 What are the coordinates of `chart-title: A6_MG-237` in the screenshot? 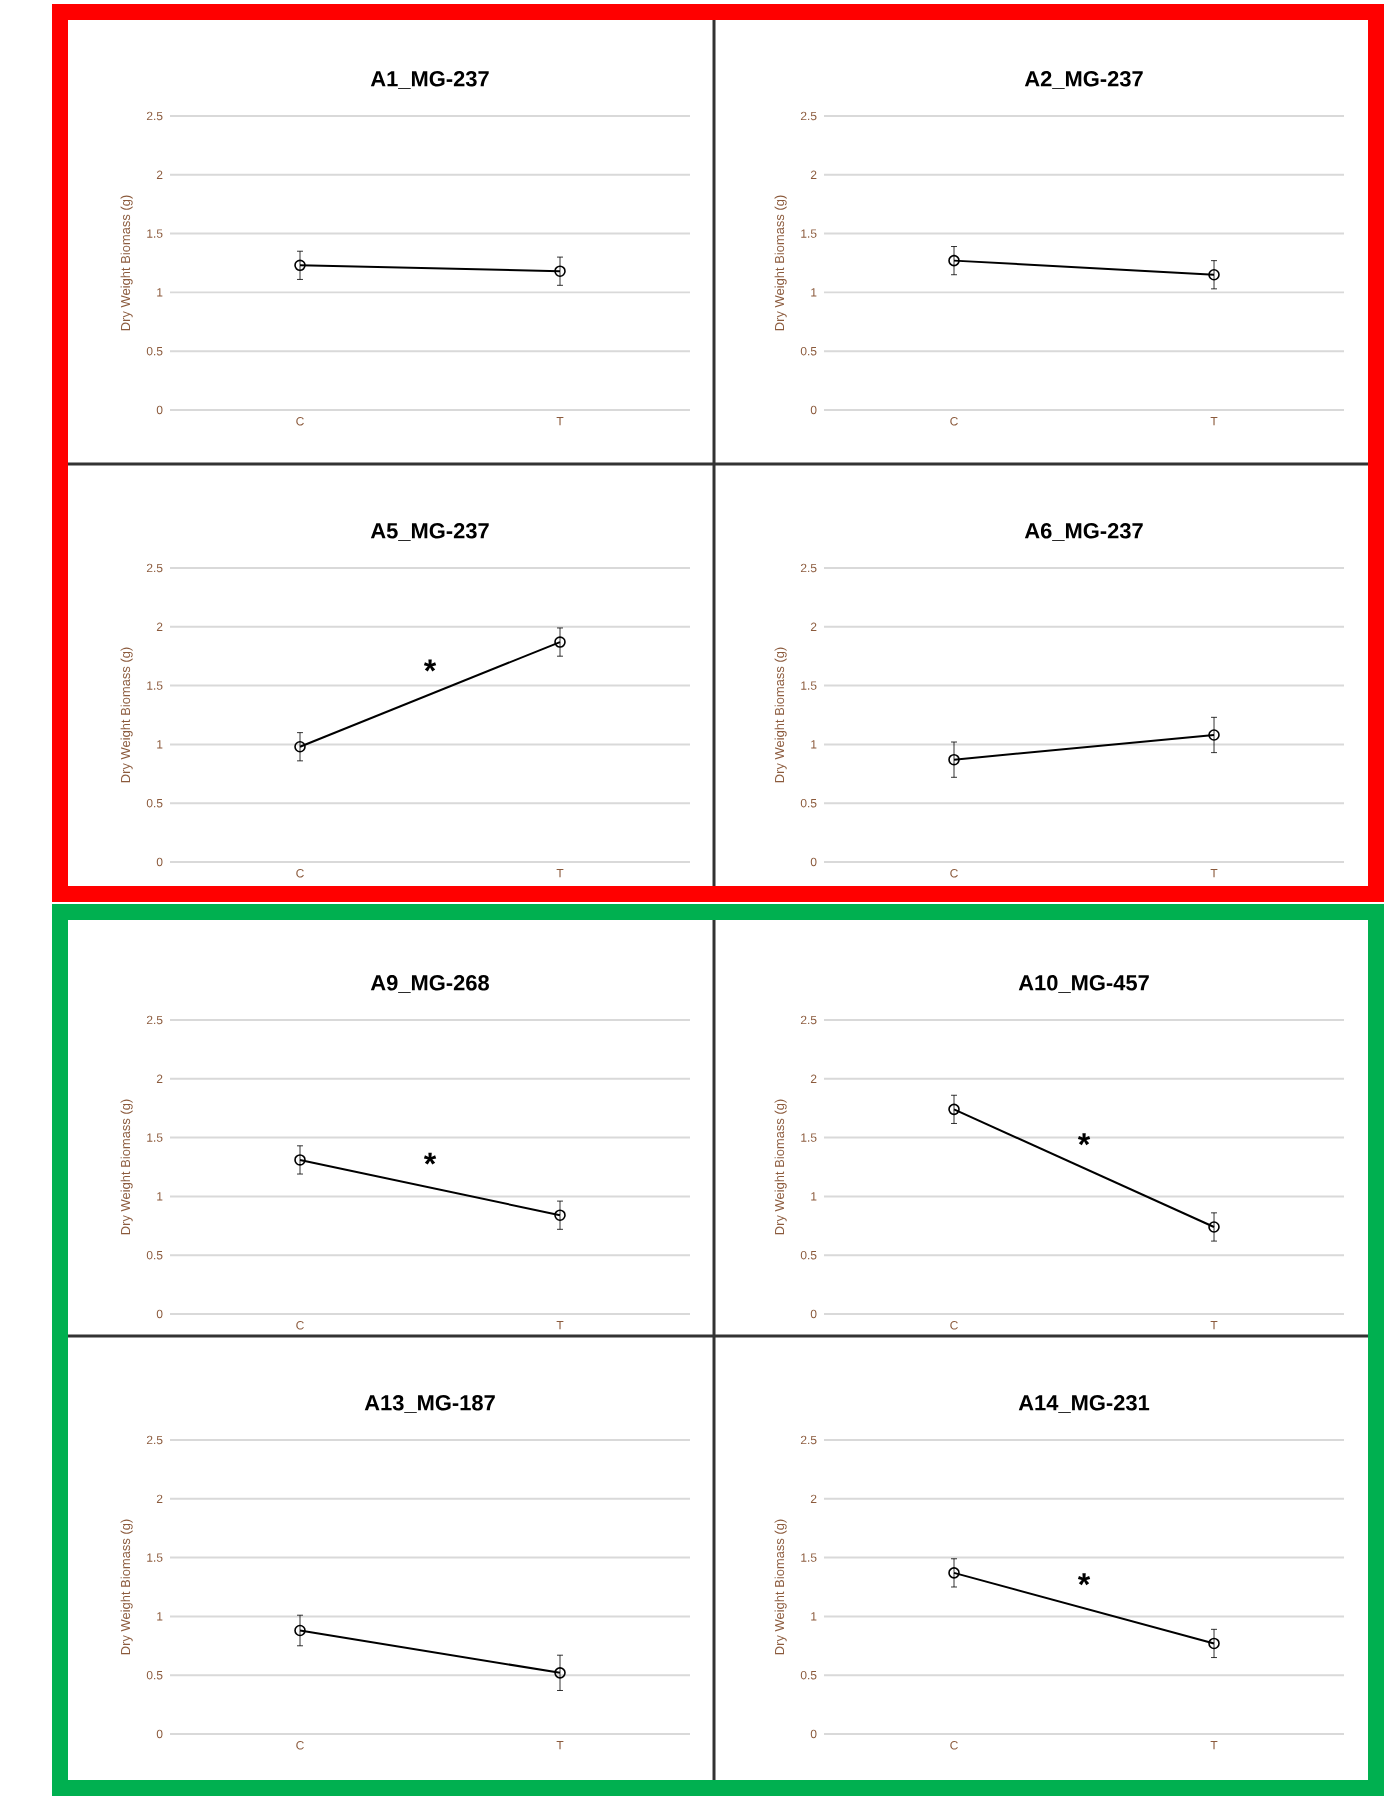 It's located at (1083, 532).